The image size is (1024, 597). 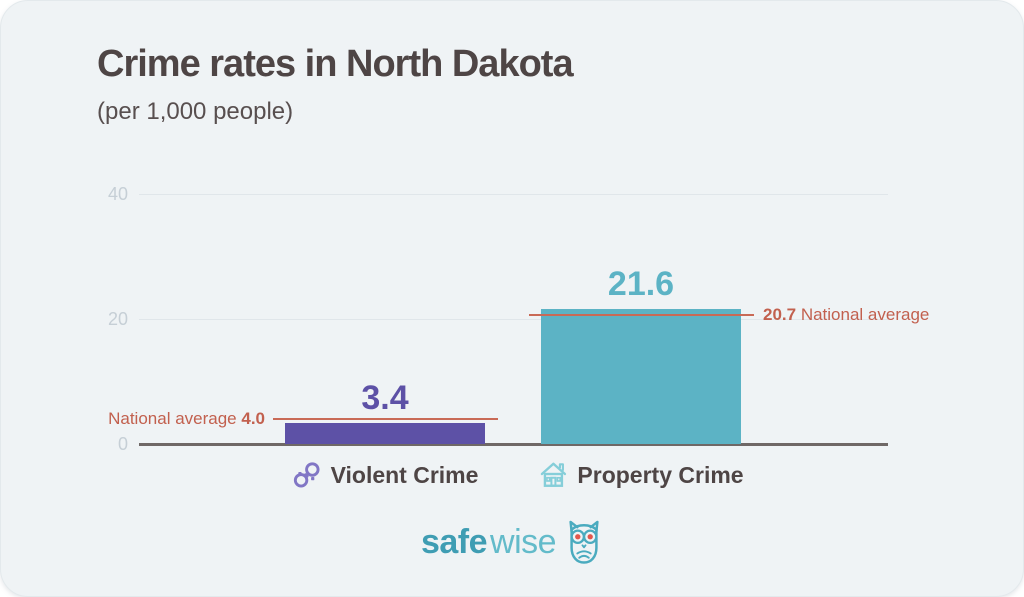 I want to click on national-average-line-violent, so click(x=385, y=419).